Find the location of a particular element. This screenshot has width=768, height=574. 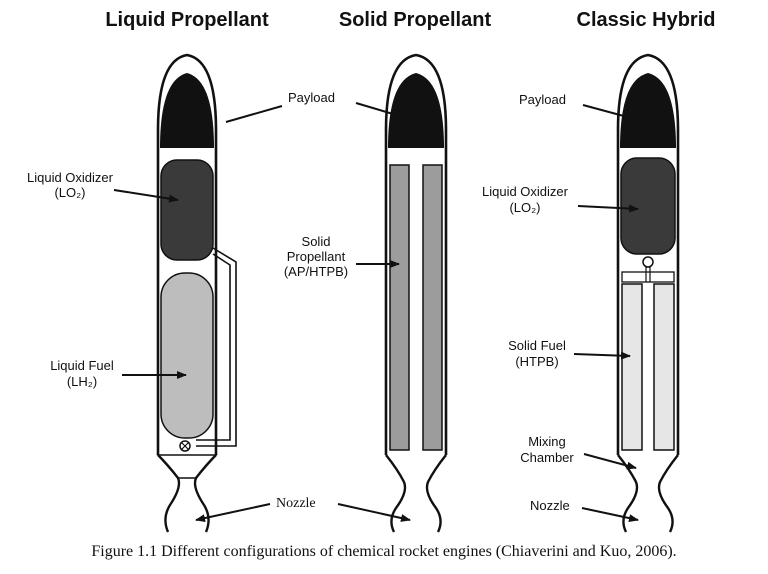

hybrid-fuel-right is located at coordinates (664, 367).